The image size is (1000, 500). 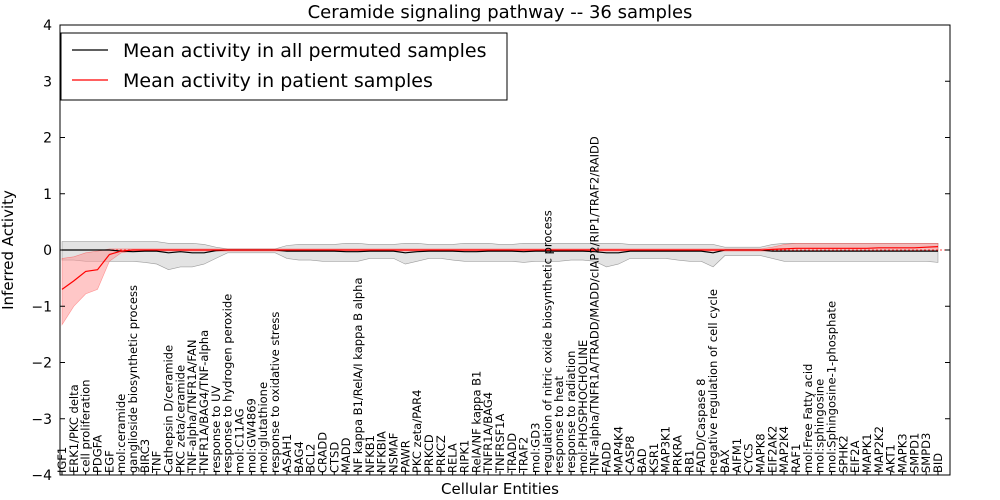 What do you see at coordinates (394, 453) in the screenshot?
I see `x-tick-label: NSMAF` at bounding box center [394, 453].